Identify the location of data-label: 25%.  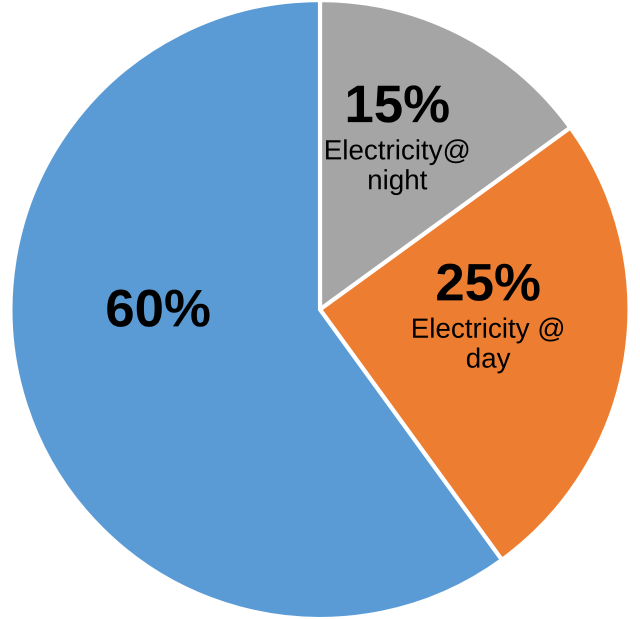
(488, 282).